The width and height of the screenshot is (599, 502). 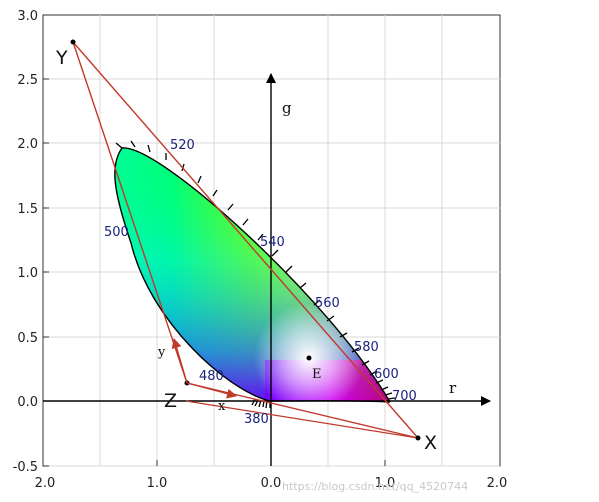 I want to click on wavelength-label: 700, so click(x=404, y=396).